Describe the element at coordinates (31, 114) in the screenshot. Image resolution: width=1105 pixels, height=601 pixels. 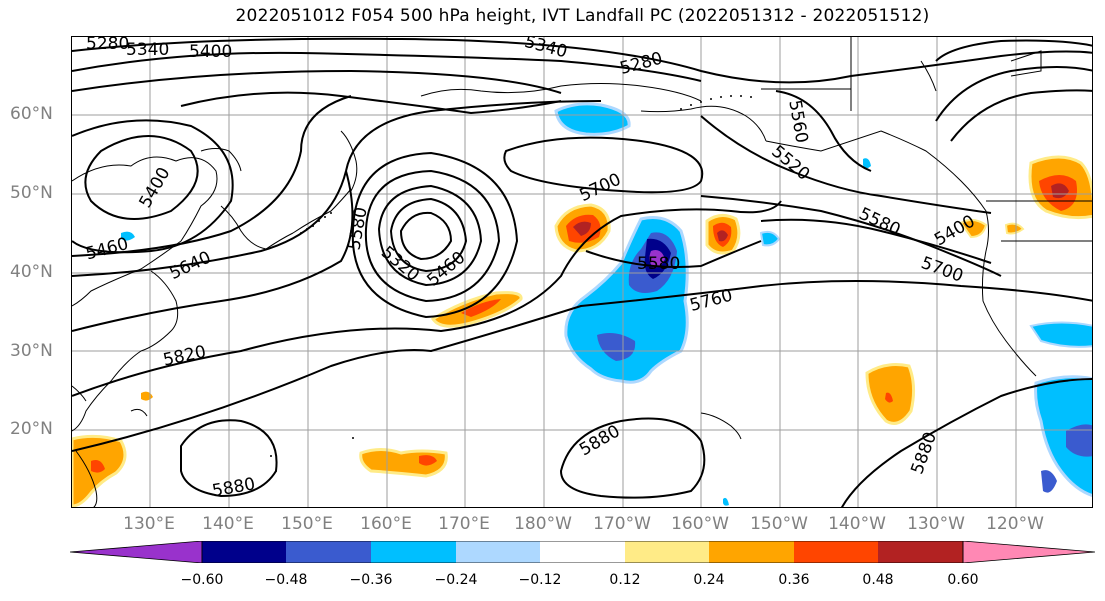
I see `lat-label-60n: 60°N` at that location.